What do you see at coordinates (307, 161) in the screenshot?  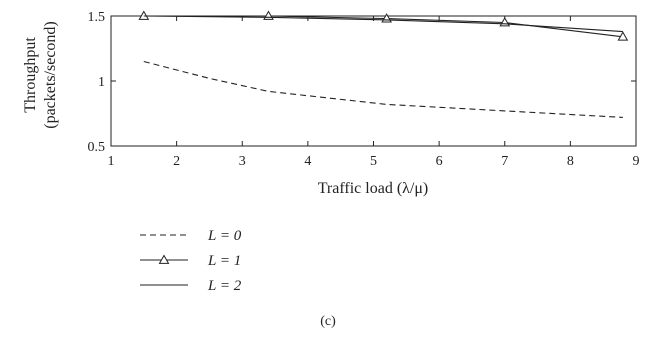 I see `x-tick-label: 4` at bounding box center [307, 161].